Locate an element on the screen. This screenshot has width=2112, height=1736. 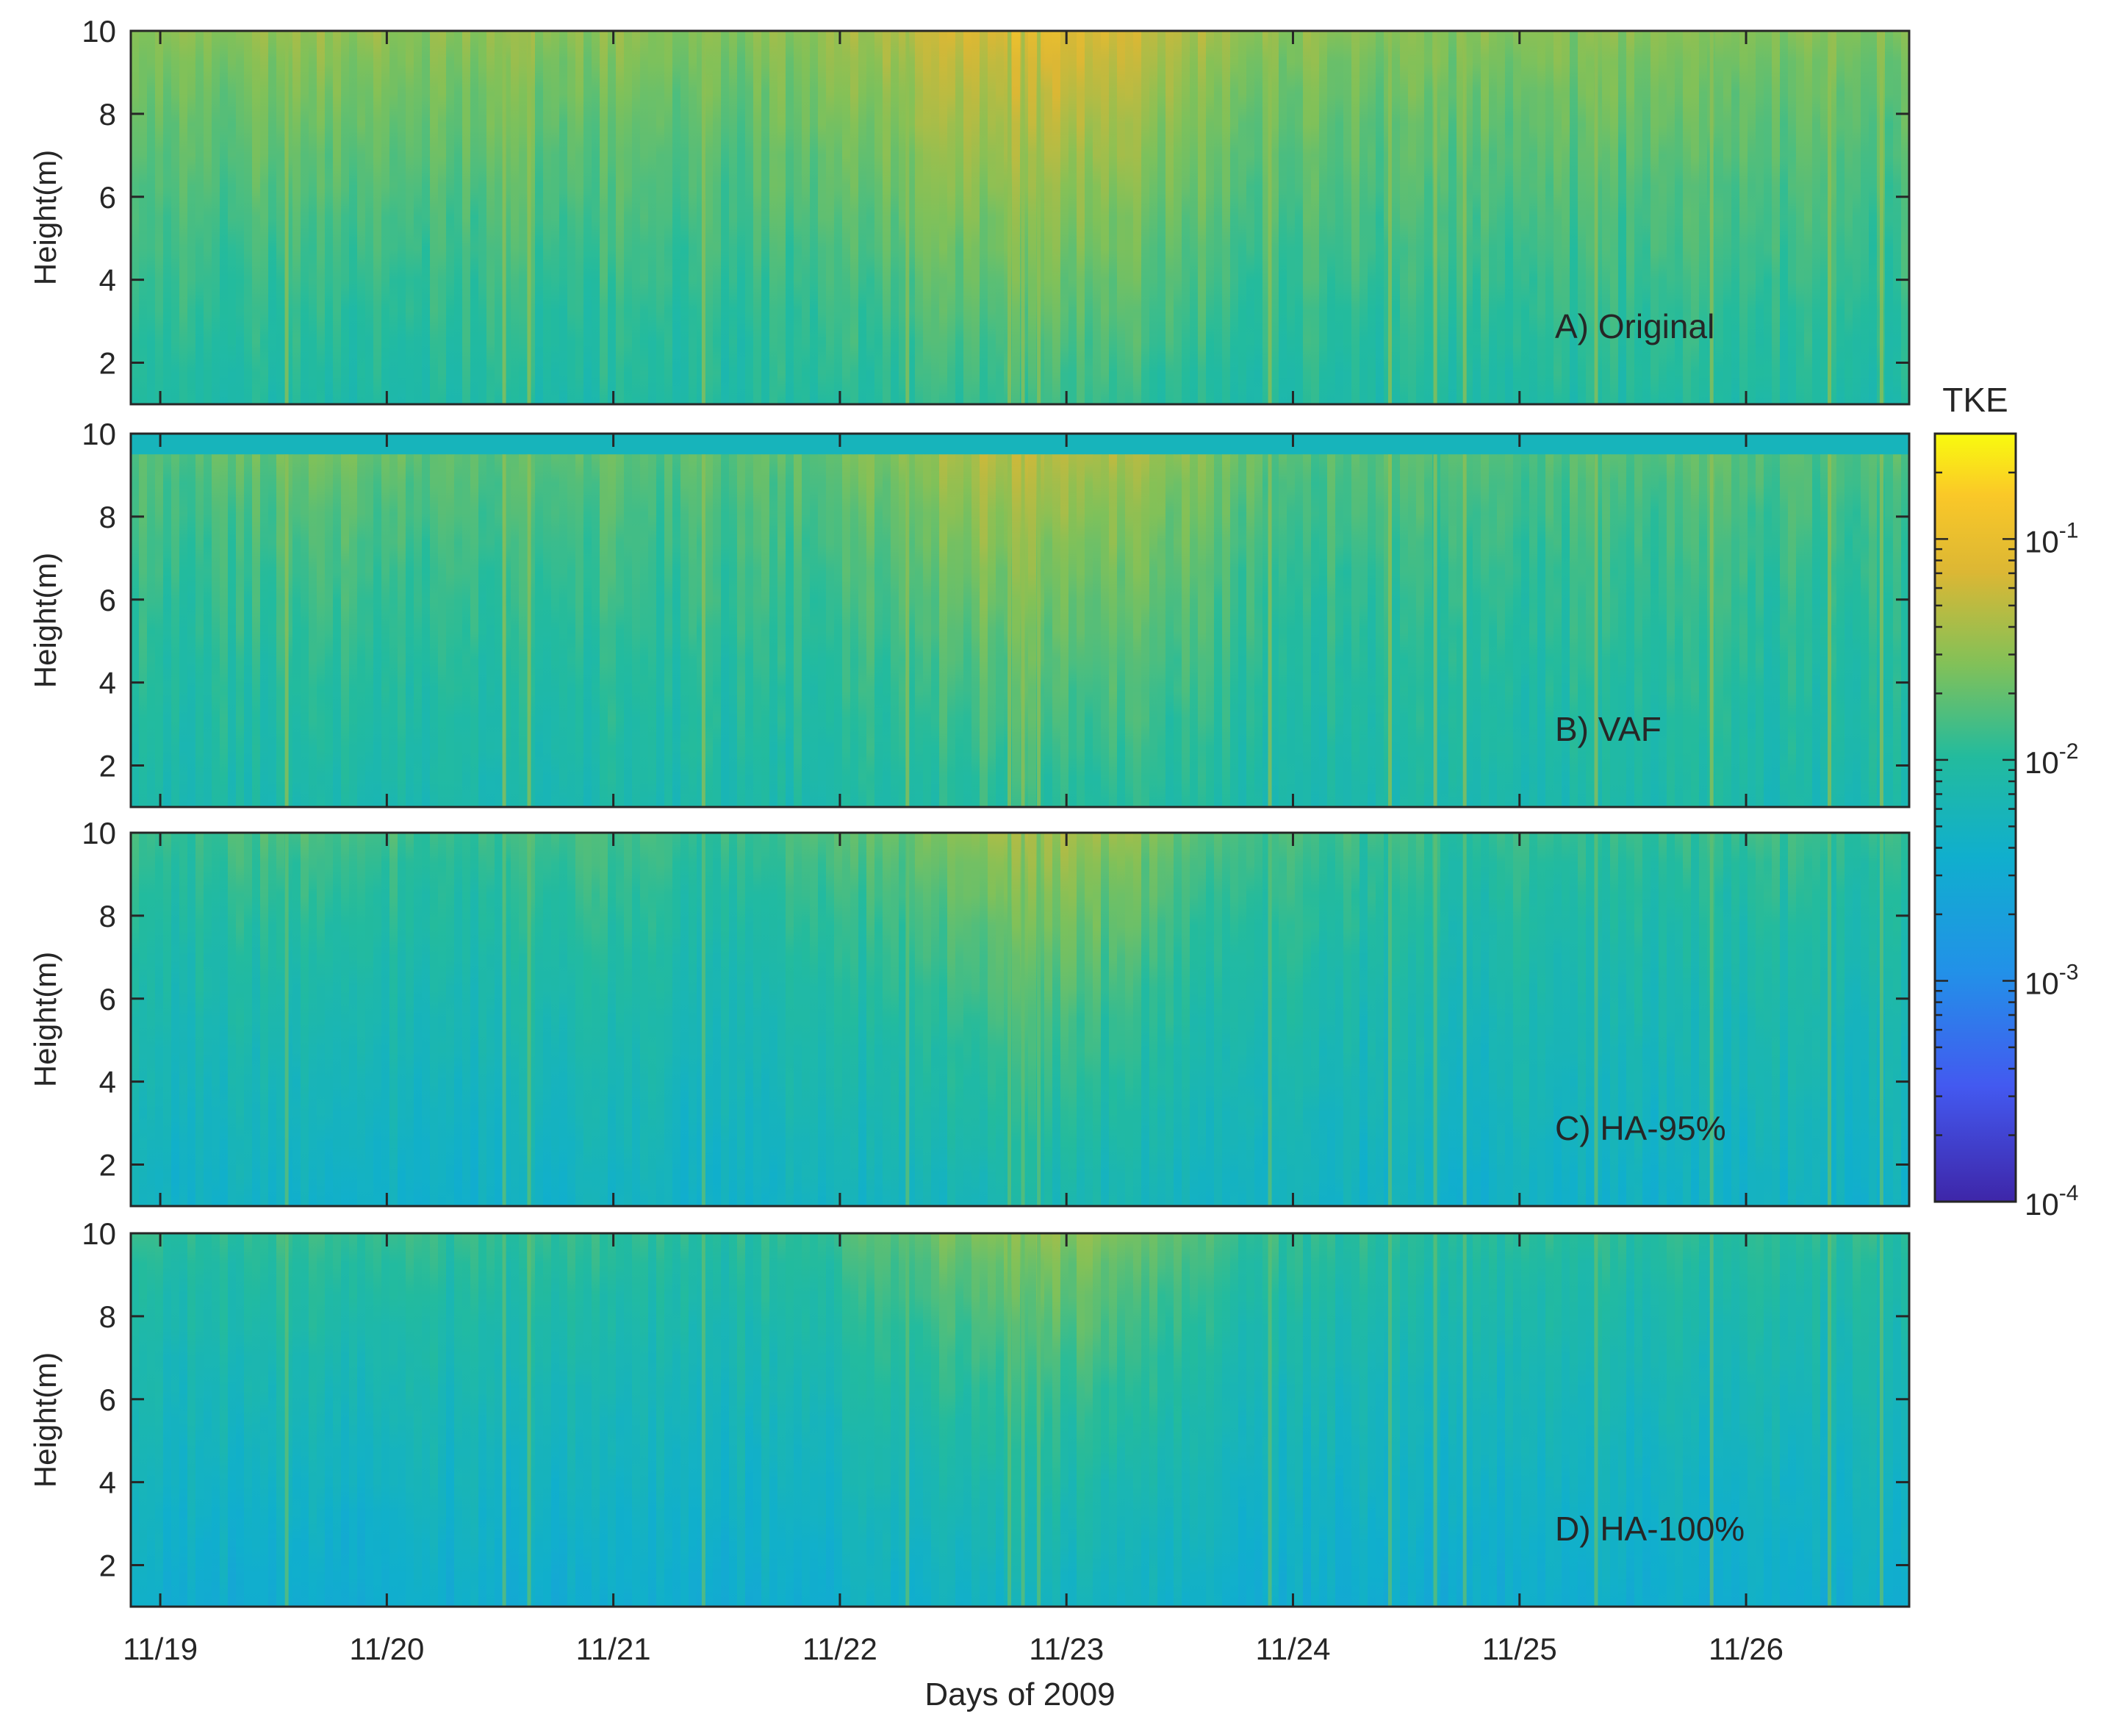
colorbar-title: TKE is located at coordinates (1975, 400).